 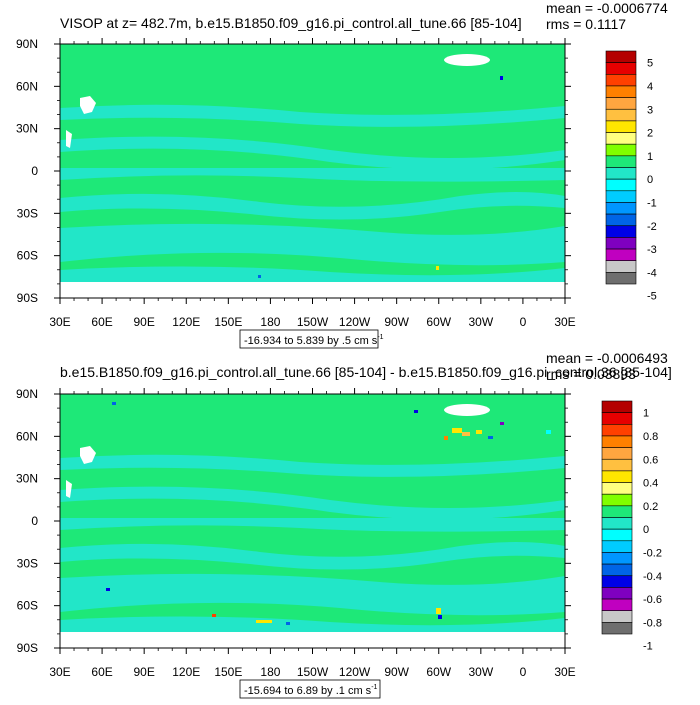 I want to click on x-tick-label: 0, so click(x=523, y=672).